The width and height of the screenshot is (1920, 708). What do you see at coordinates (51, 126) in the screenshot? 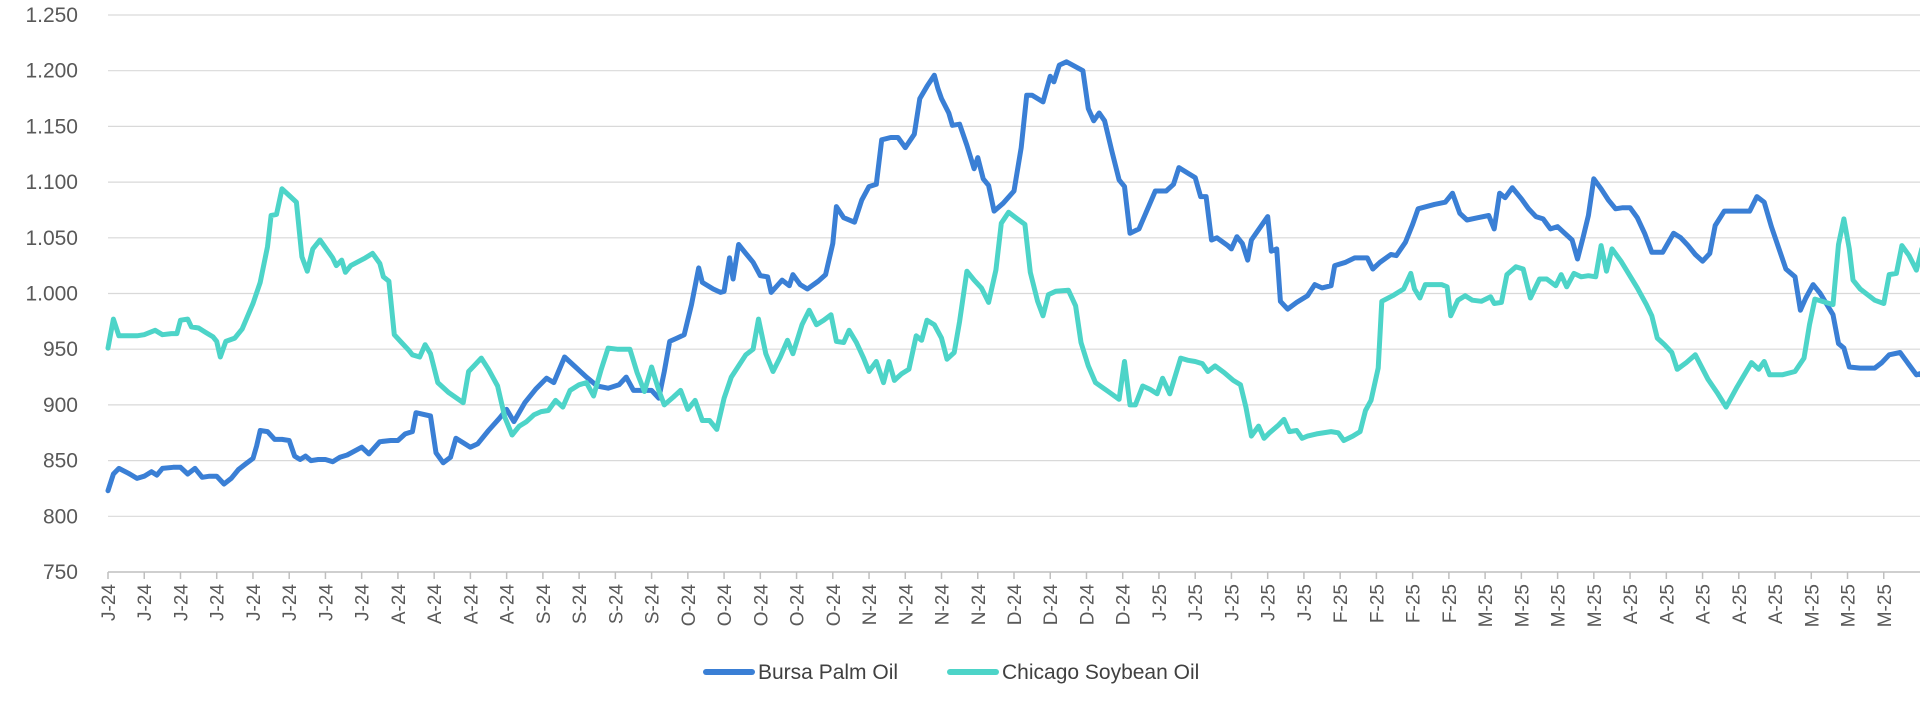
I see `y-tick-label: 1.150` at bounding box center [51, 126].